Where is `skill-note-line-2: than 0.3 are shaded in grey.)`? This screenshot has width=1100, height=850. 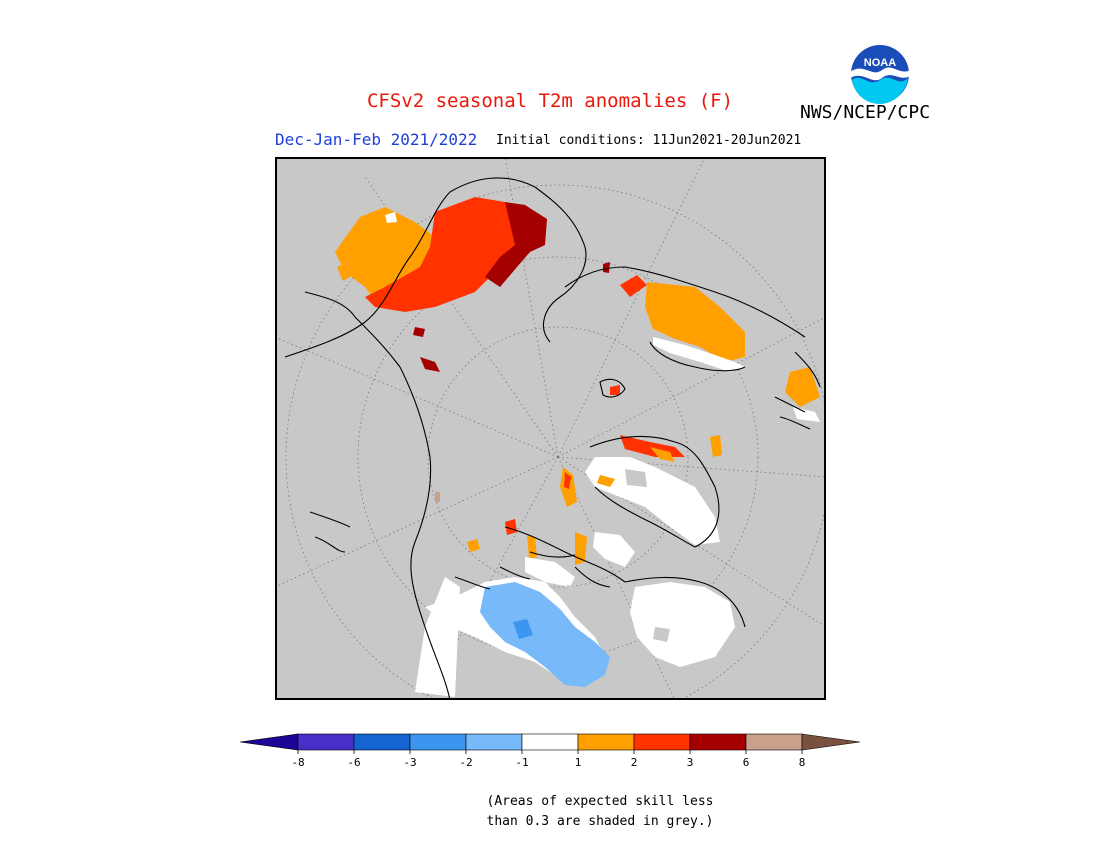
skill-note-line-2: than 0.3 are shaded in grey.) is located at coordinates (600, 821).